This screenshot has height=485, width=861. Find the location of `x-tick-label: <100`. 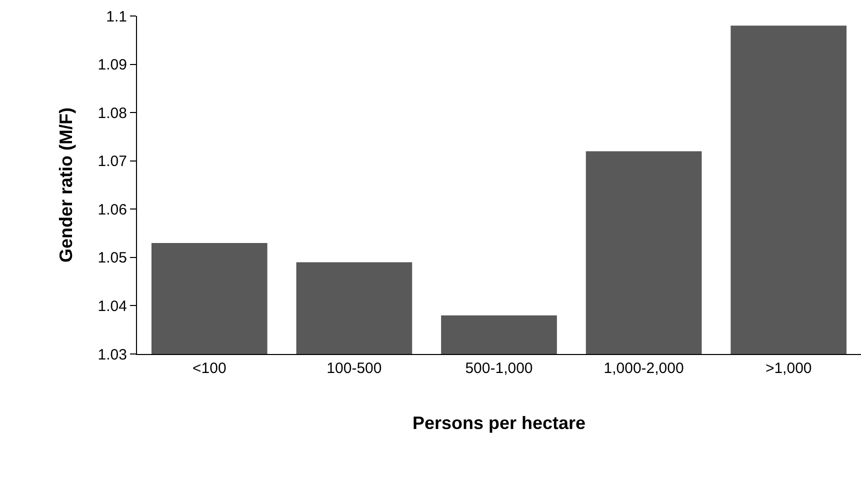

x-tick-label: <100 is located at coordinates (209, 368).